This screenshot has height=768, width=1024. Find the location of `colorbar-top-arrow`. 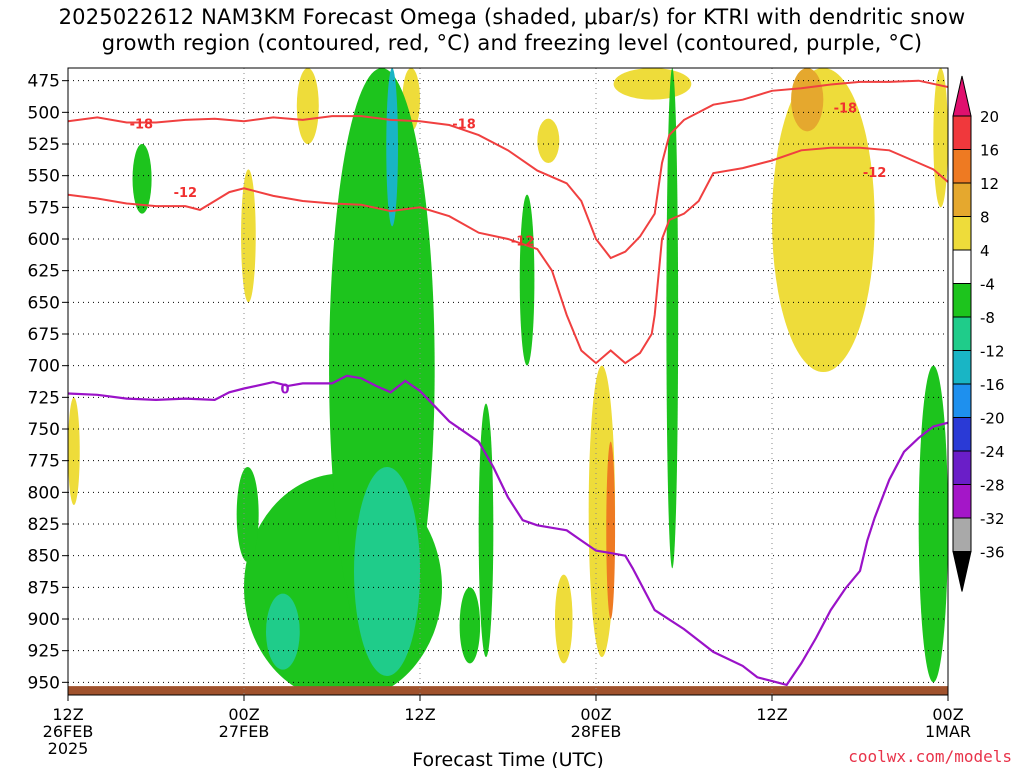

colorbar-top-arrow is located at coordinates (962, 96).